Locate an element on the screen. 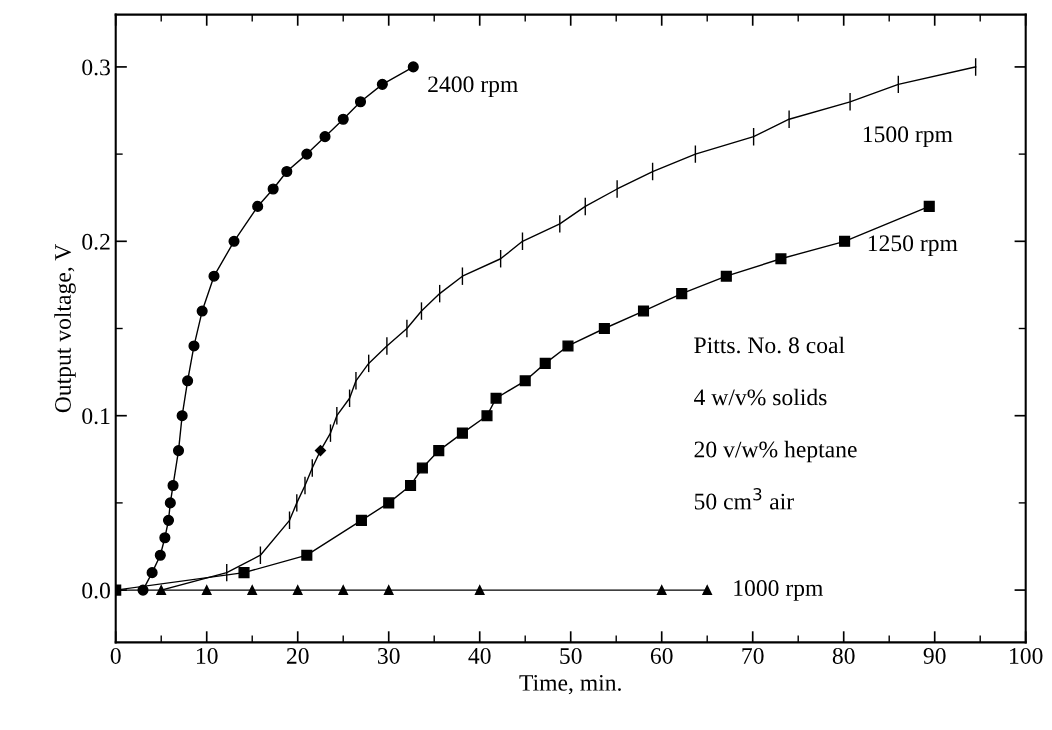 Image resolution: width=1052 pixels, height=730 pixels. annotation: 50 cm$^{3}$ air is located at coordinates (744, 499).